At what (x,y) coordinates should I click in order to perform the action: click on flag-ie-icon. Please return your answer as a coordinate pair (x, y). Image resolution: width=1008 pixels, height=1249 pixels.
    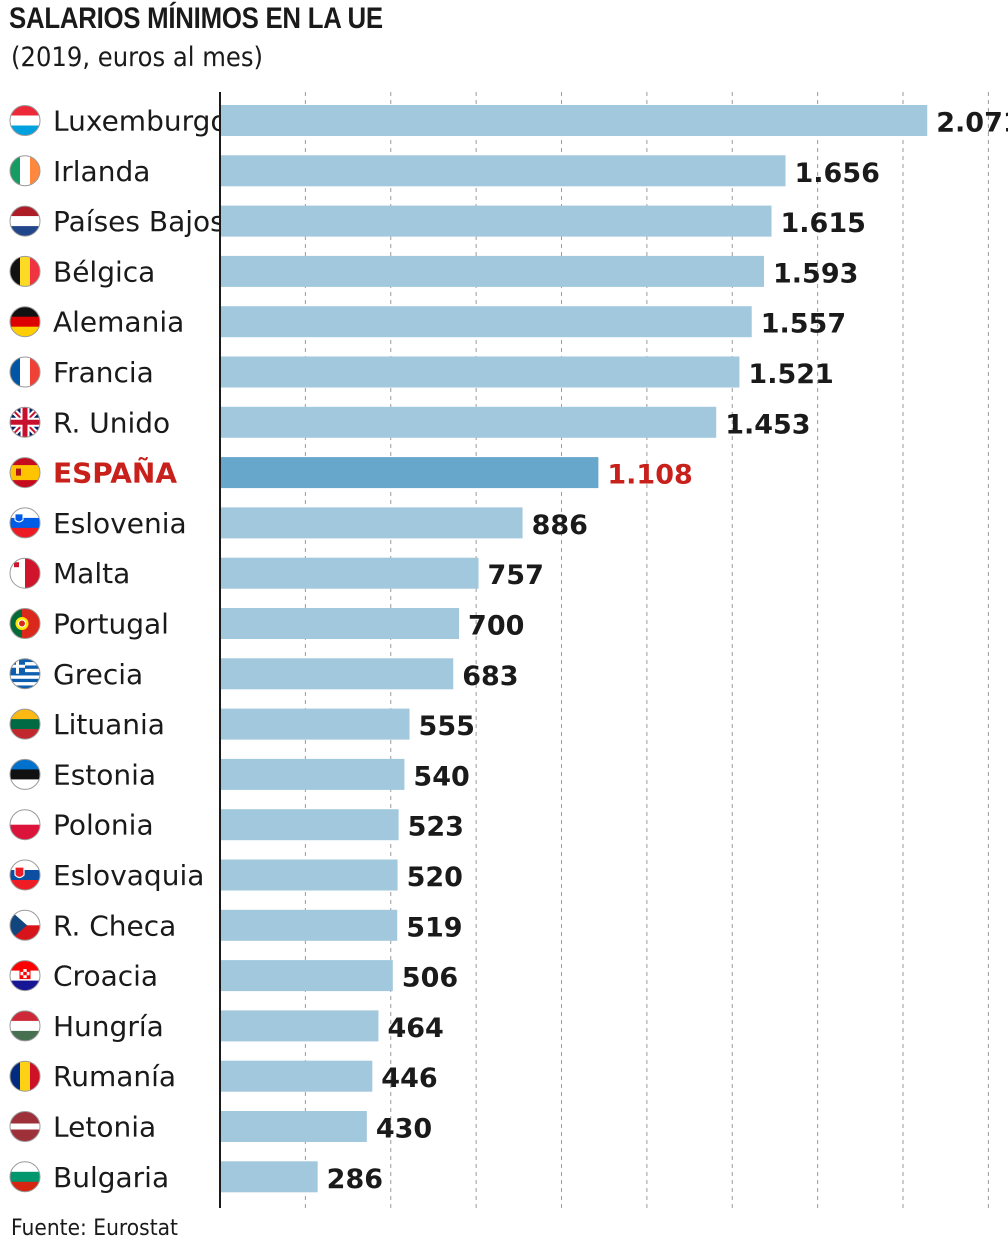
    Looking at the image, I should click on (25, 171).